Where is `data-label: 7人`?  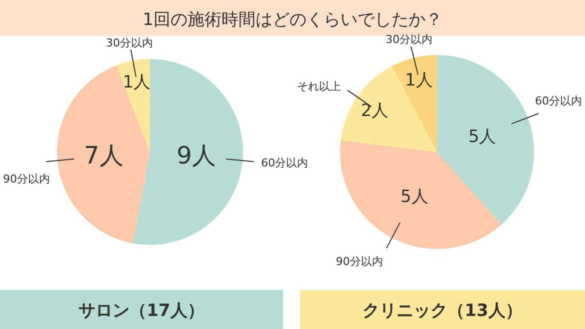
data-label: 7人 is located at coordinates (104, 155).